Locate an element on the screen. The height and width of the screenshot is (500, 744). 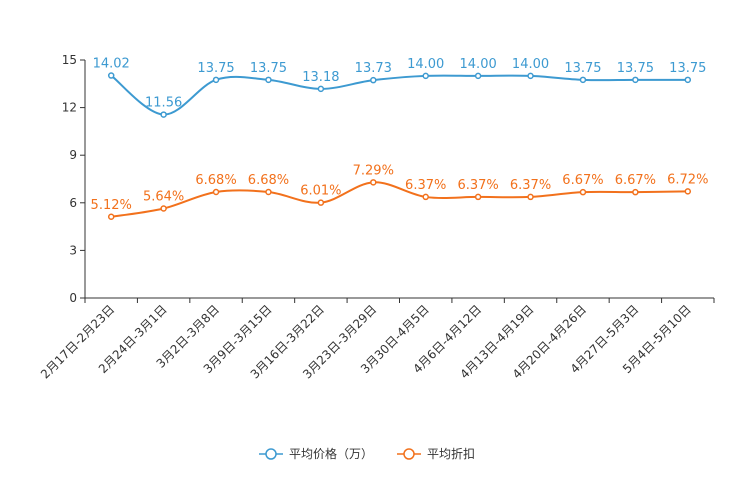
data-label: 7.29% is located at coordinates (373, 170).